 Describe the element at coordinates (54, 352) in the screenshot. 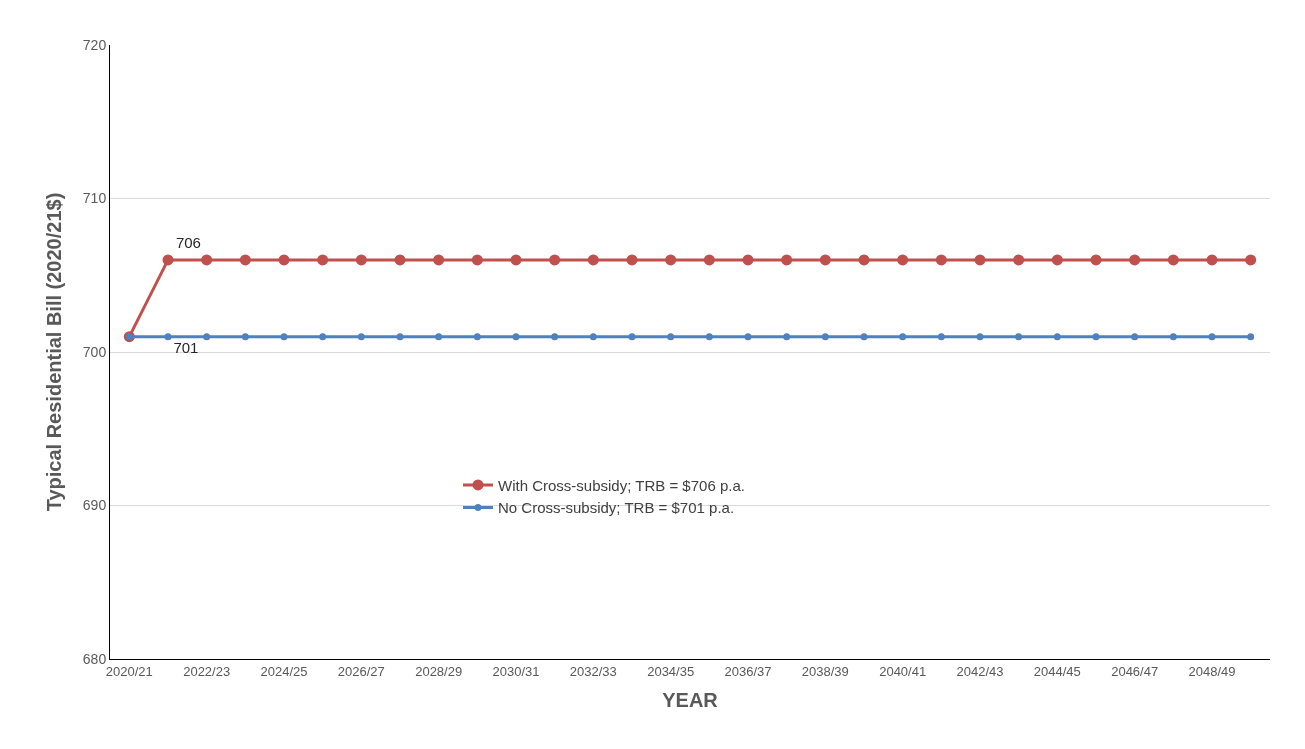

I see `y-axis-title: Typical Residential Bill (2020/21$)` at that location.